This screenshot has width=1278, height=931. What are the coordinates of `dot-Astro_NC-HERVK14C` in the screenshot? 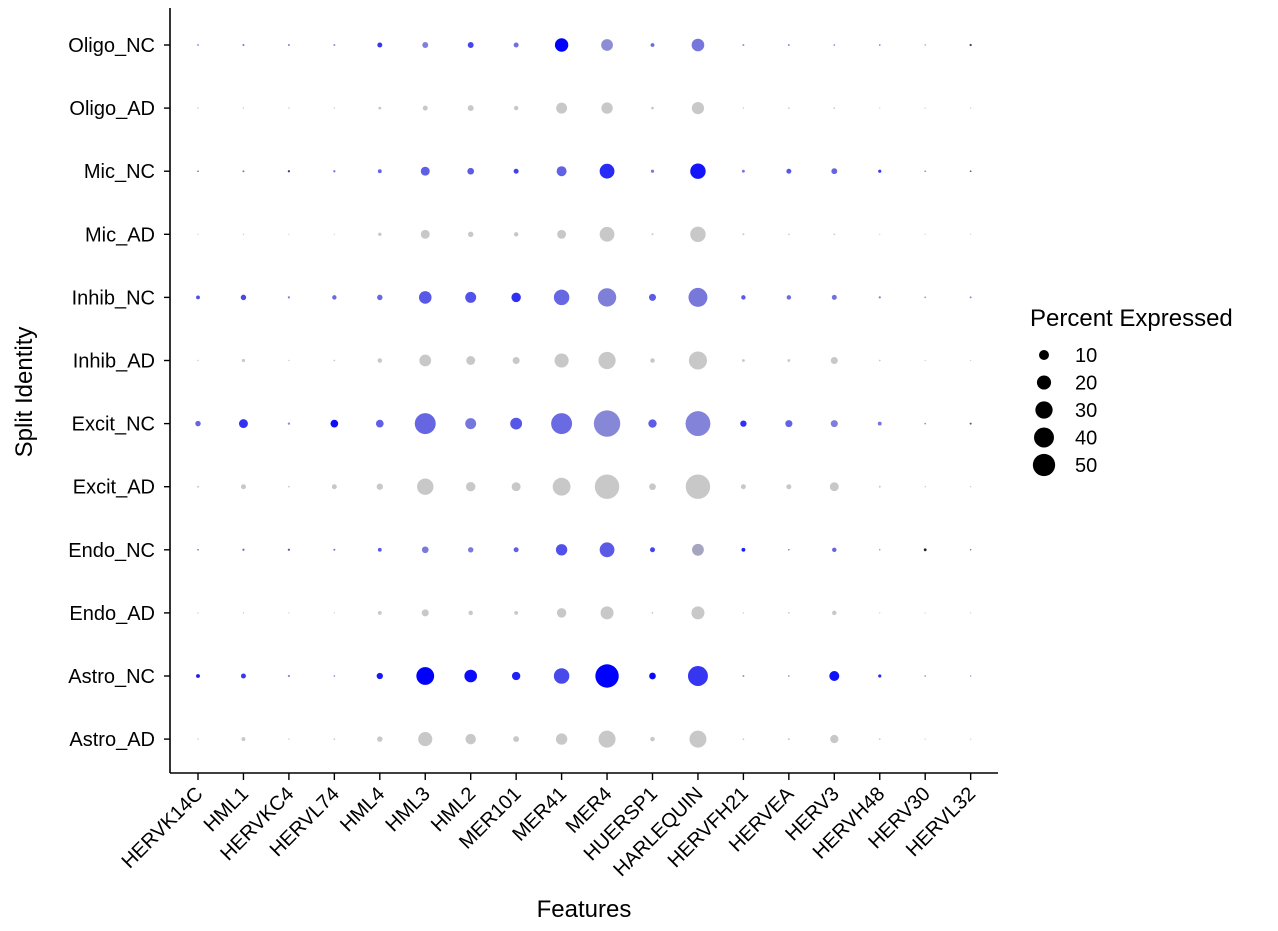 It's located at (198, 676).